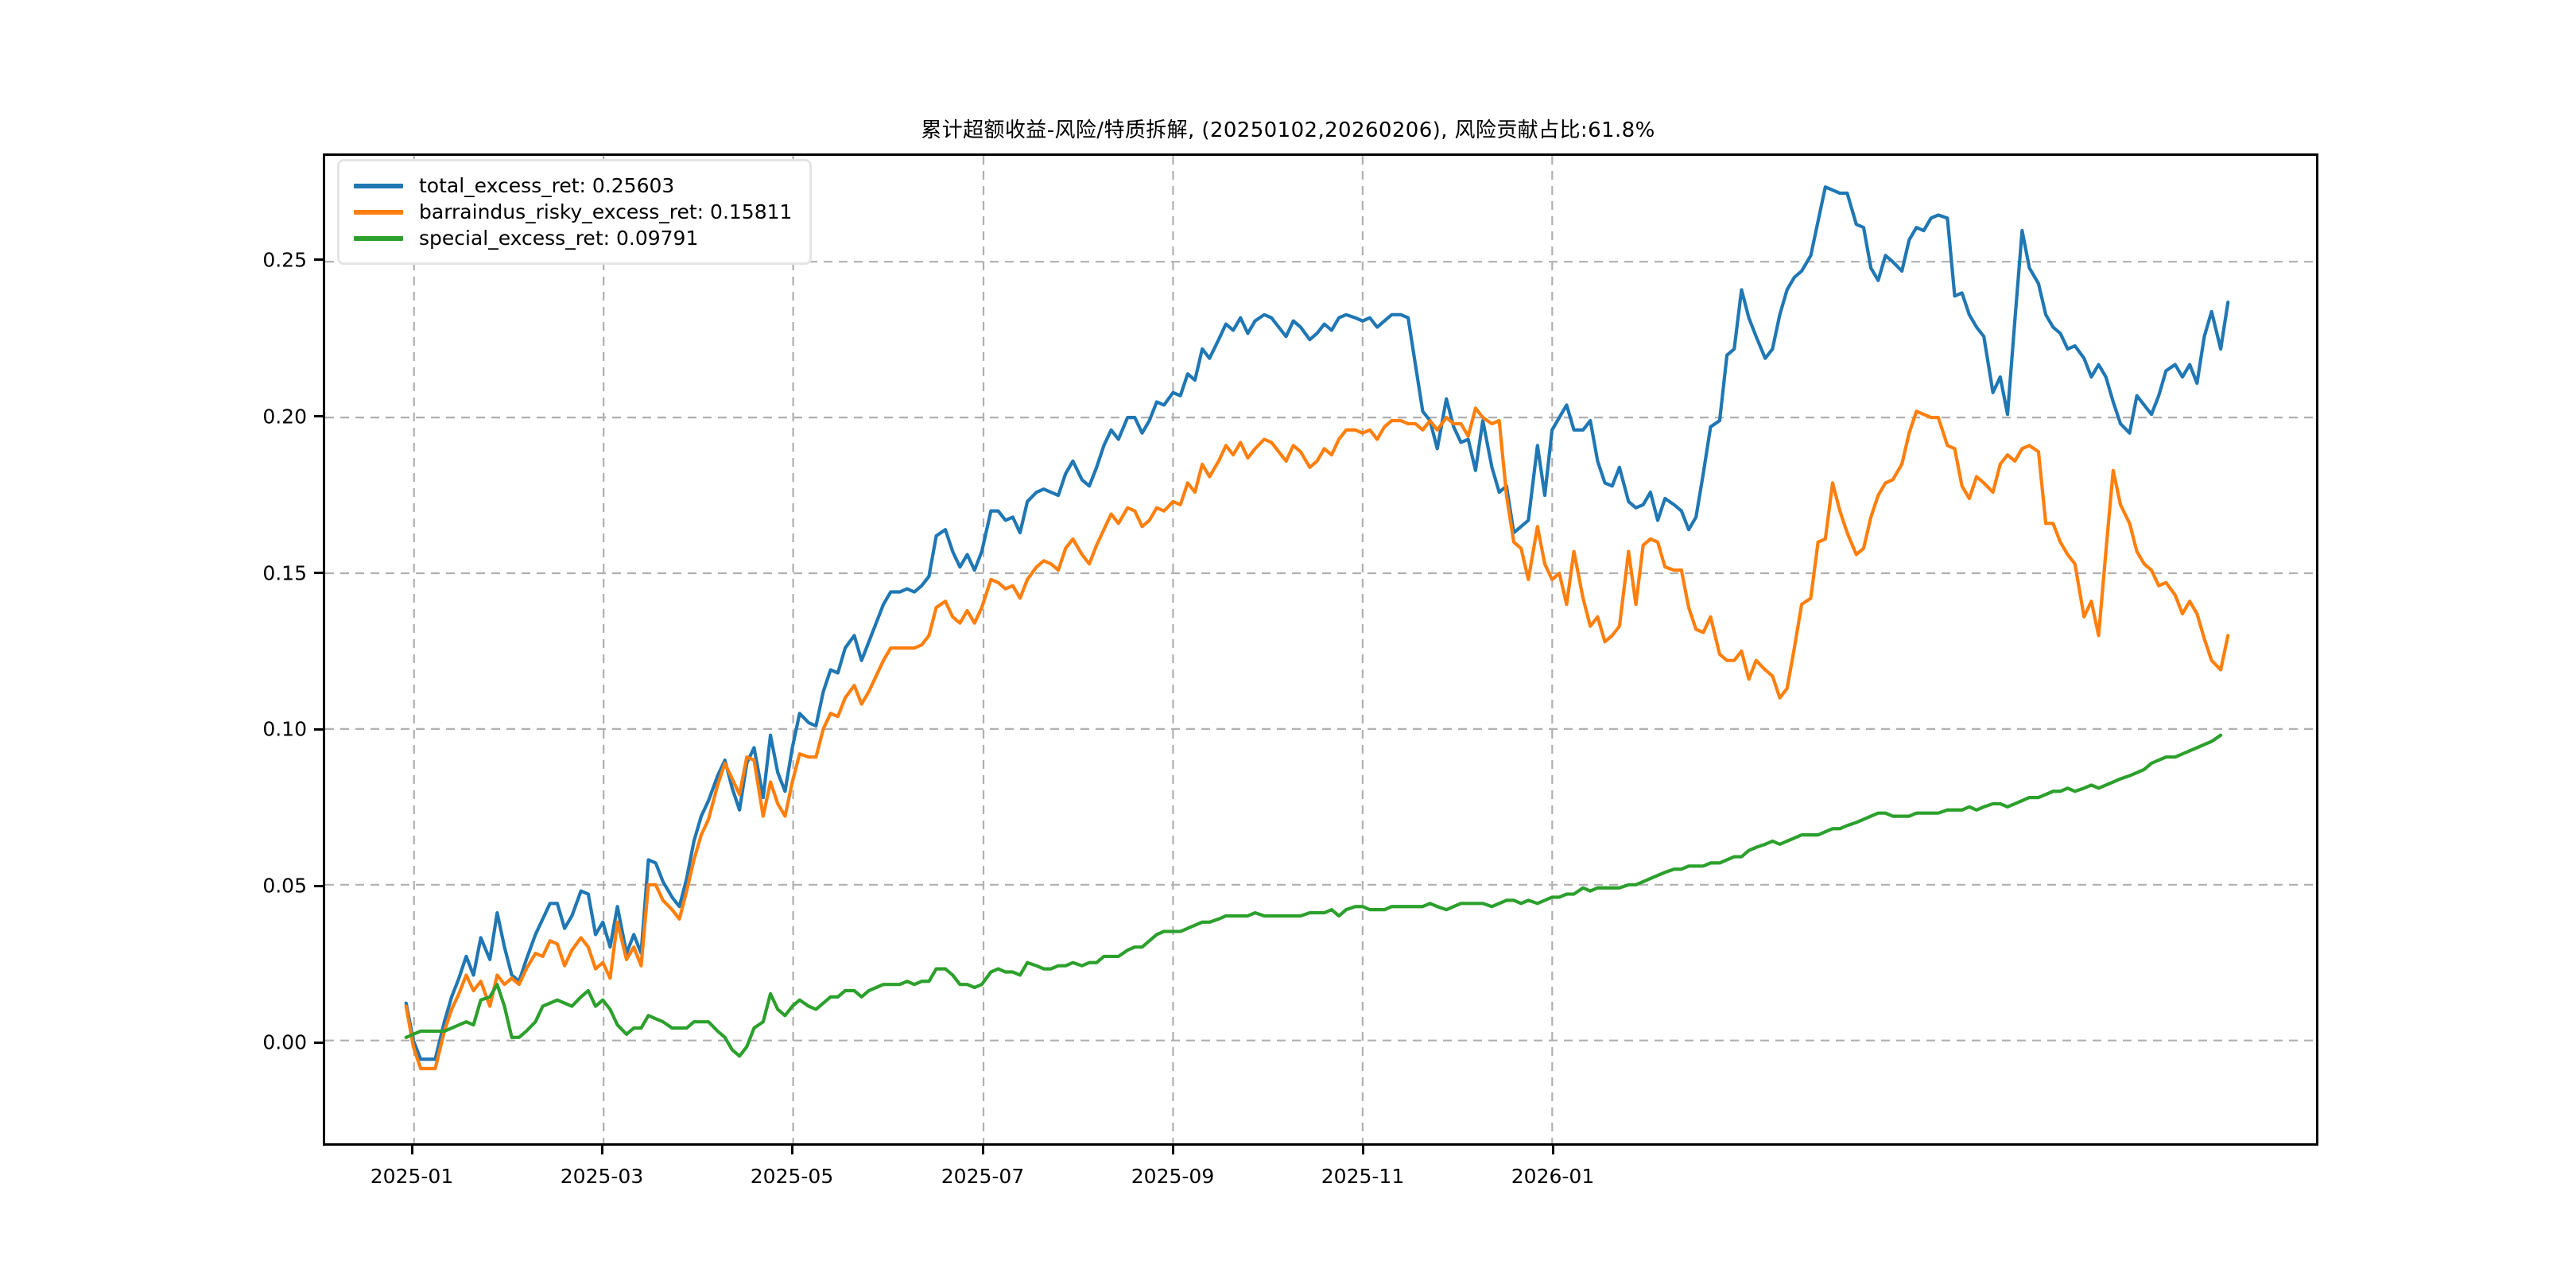  I want to click on legend-item-special_excess_ret: special_excess_ret: 0.09791, so click(573, 238).